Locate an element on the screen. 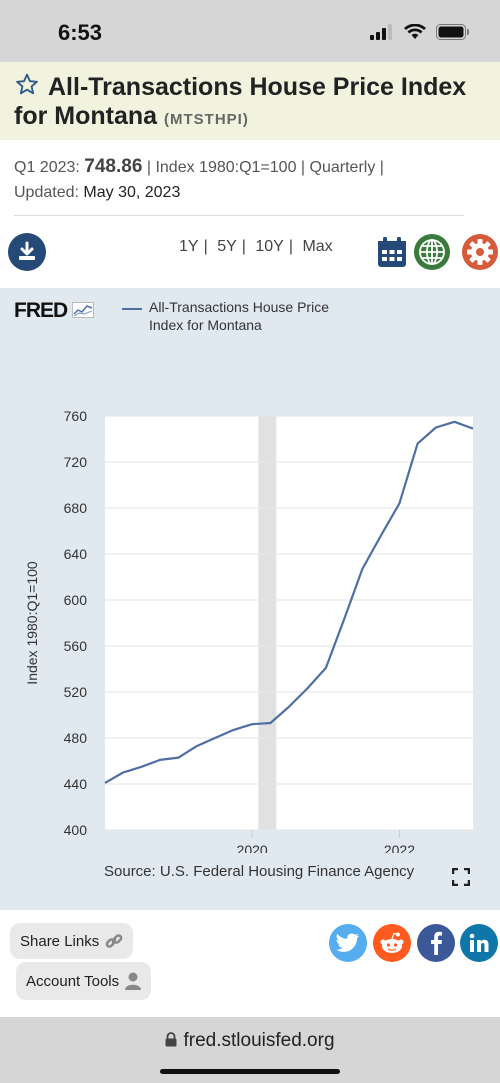  globe-icon is located at coordinates (432, 252).